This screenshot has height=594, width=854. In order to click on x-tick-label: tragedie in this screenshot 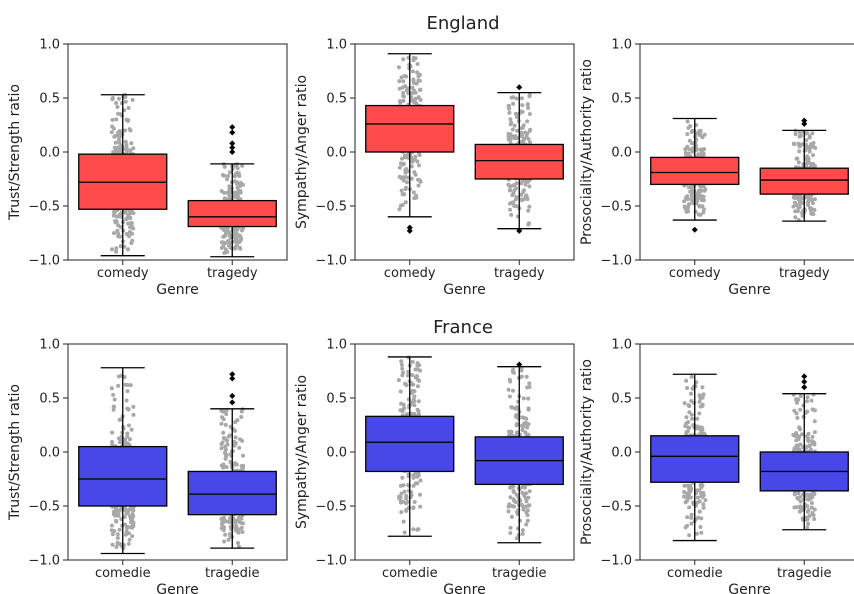, I will do `click(804, 573)`.